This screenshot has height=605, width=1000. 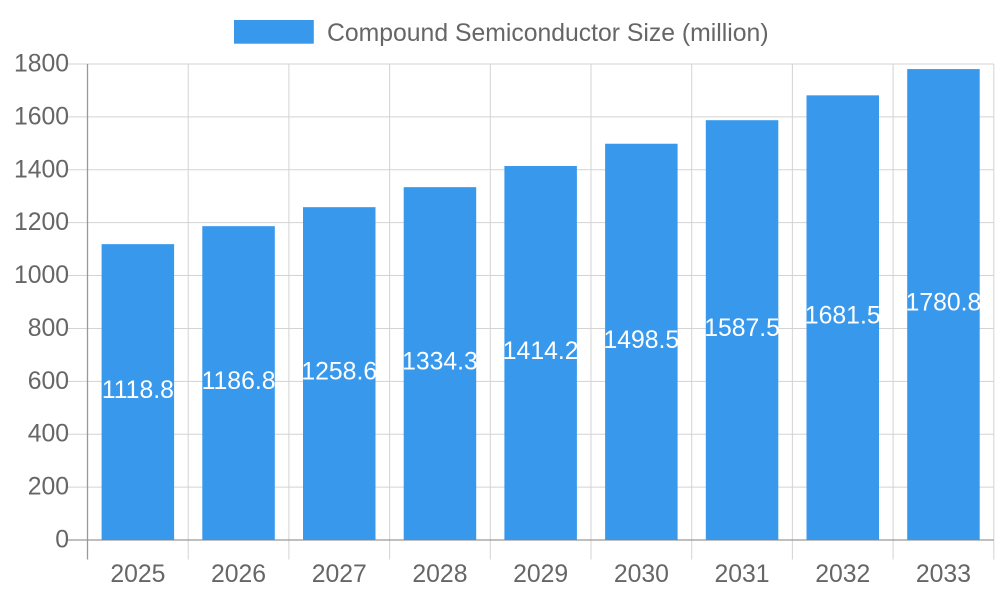 I want to click on svg-text: 1780.8, so click(x=944, y=303).